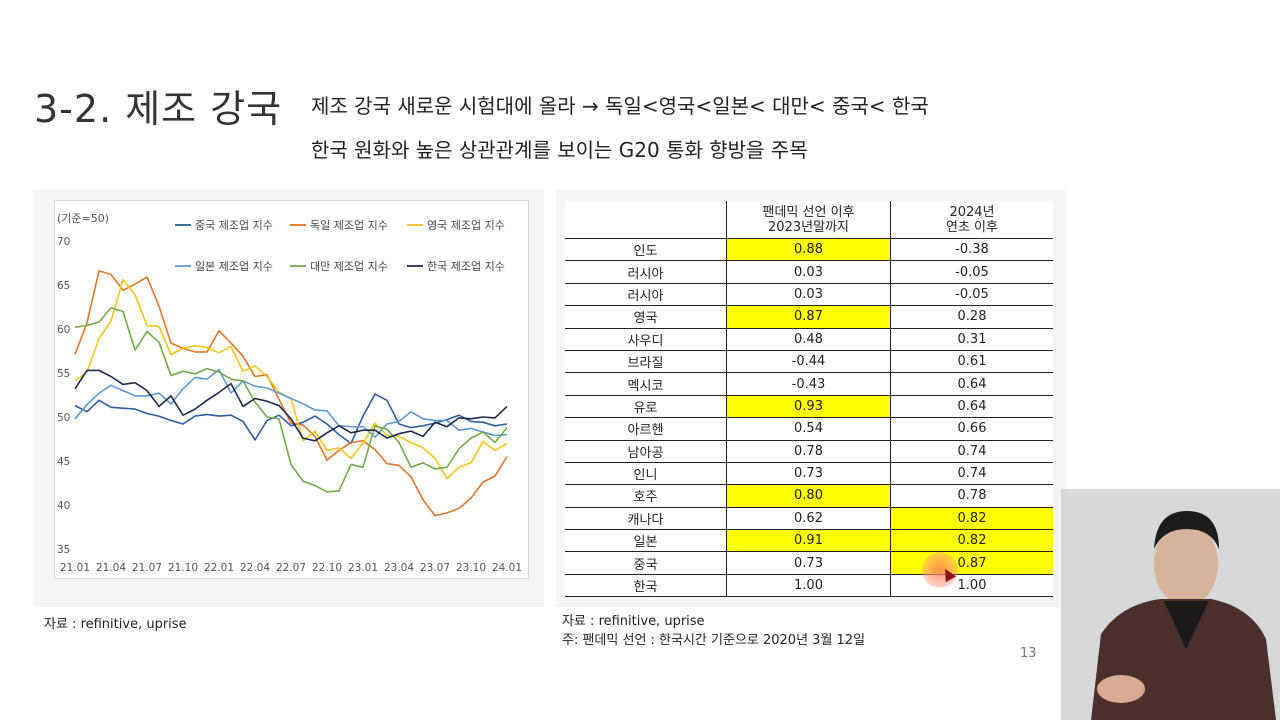  What do you see at coordinates (559, 150) in the screenshot?
I see `subtitle-line-2: 한국 원화와 높은 상관관계를 보이는 G20 통화 향방을 주목` at bounding box center [559, 150].